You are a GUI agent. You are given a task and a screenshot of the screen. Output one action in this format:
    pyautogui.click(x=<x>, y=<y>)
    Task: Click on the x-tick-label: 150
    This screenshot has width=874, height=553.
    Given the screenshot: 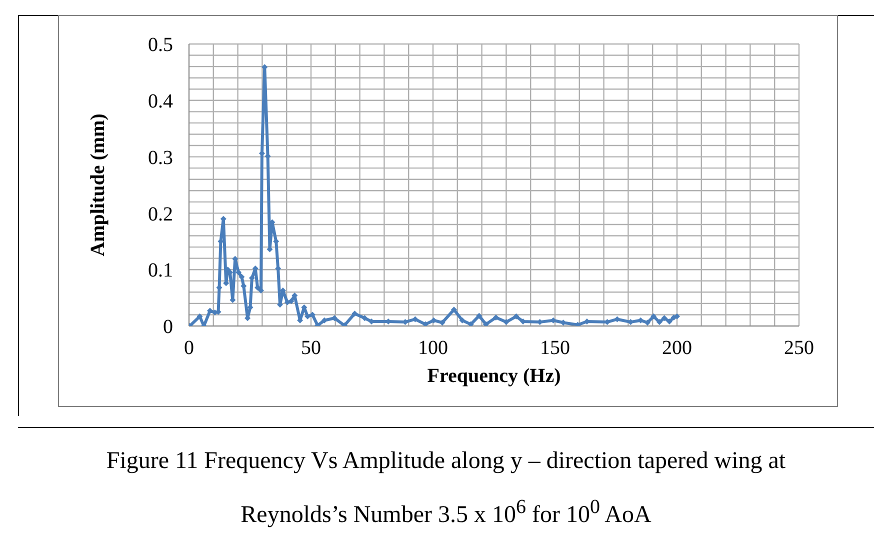 What is the action you would take?
    pyautogui.click(x=555, y=348)
    